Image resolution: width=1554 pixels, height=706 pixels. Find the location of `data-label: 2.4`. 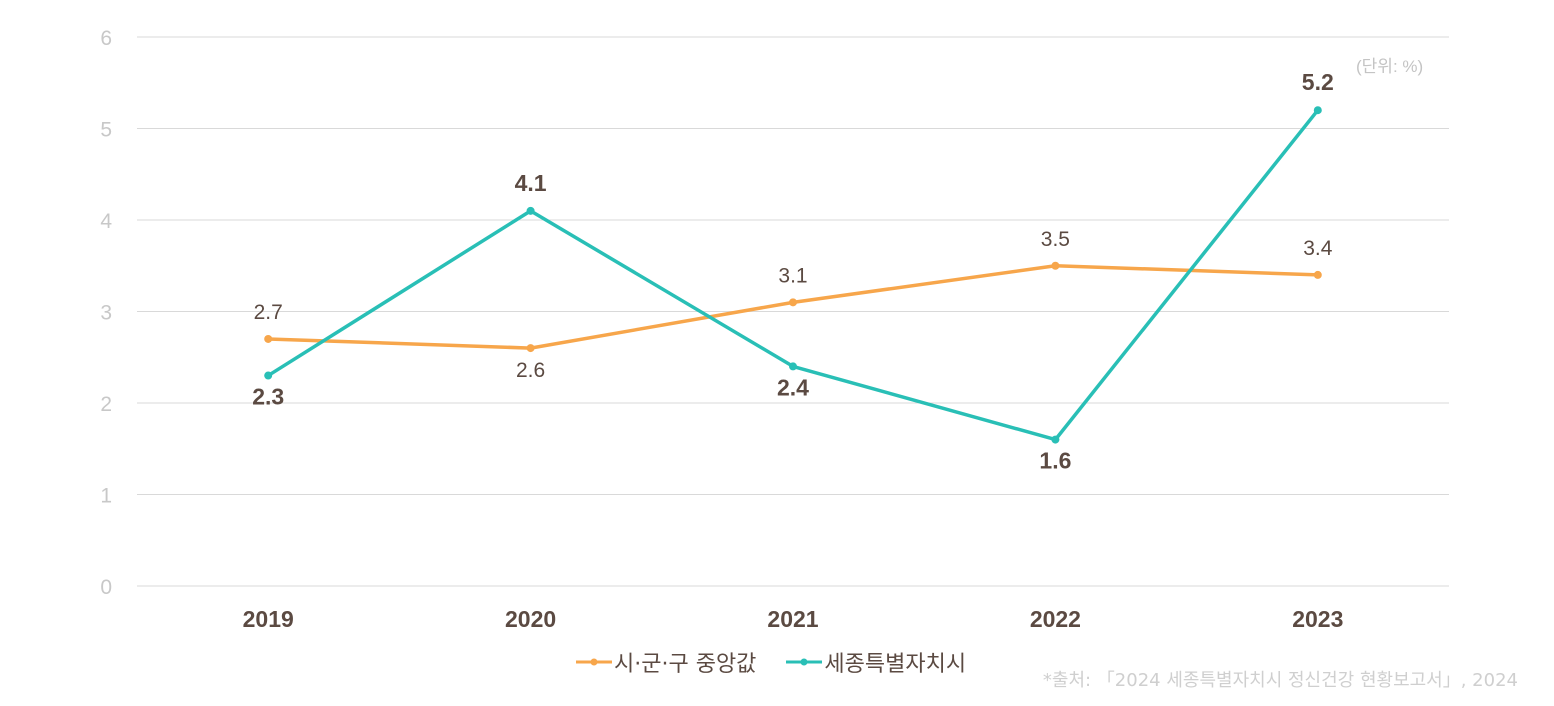

data-label: 2.4 is located at coordinates (793, 387).